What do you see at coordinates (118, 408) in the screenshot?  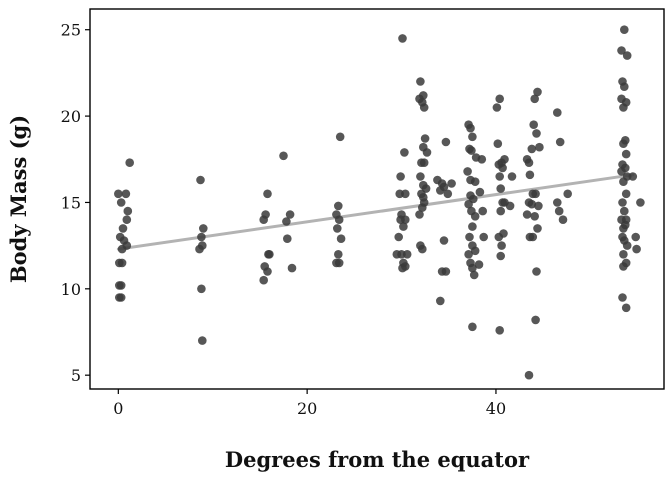 I see `x-tick-label: 0` at bounding box center [118, 408].